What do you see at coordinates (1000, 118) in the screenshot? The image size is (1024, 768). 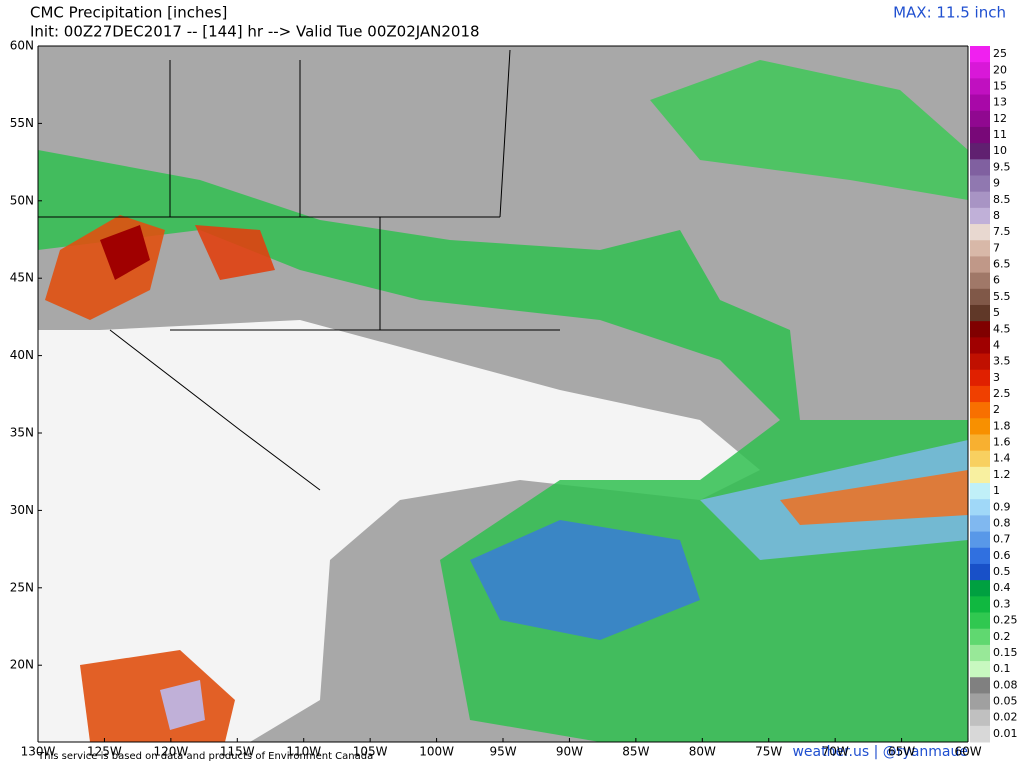 I see `colorbar-label: 12` at bounding box center [1000, 118].